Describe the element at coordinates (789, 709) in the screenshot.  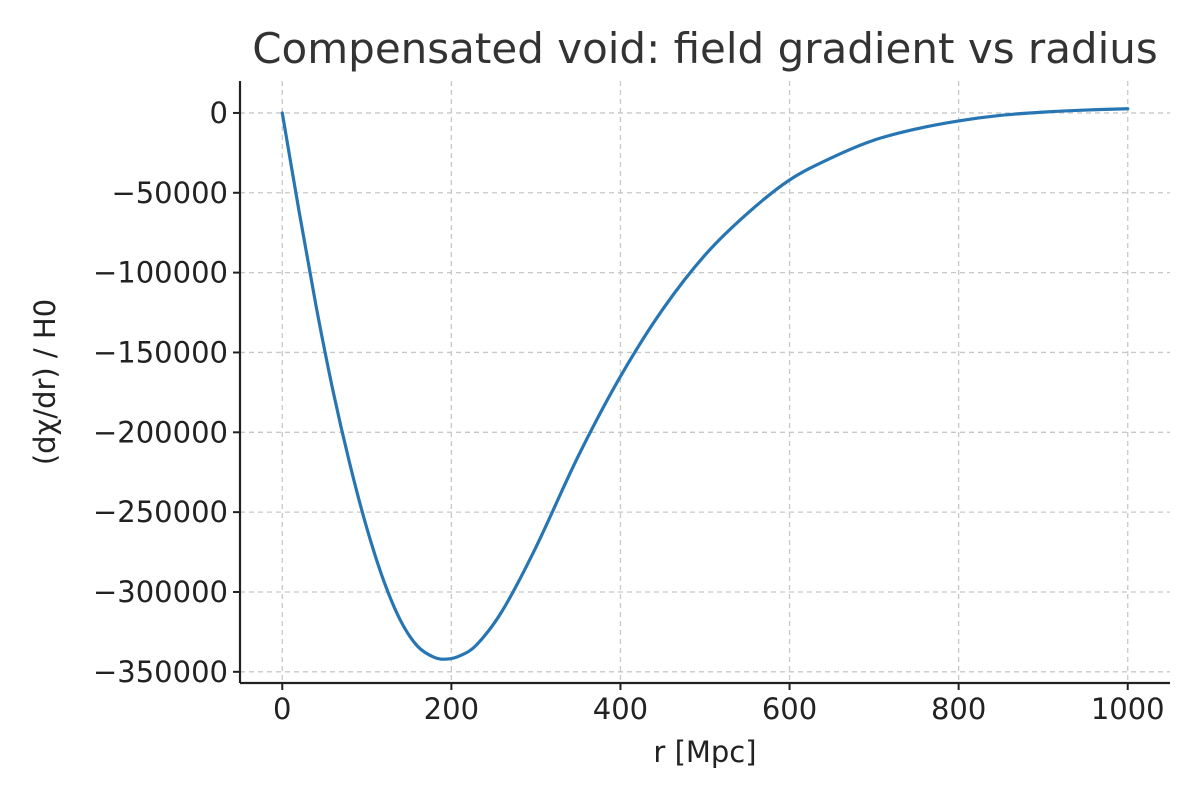
I see `x-tick-label: 600` at that location.